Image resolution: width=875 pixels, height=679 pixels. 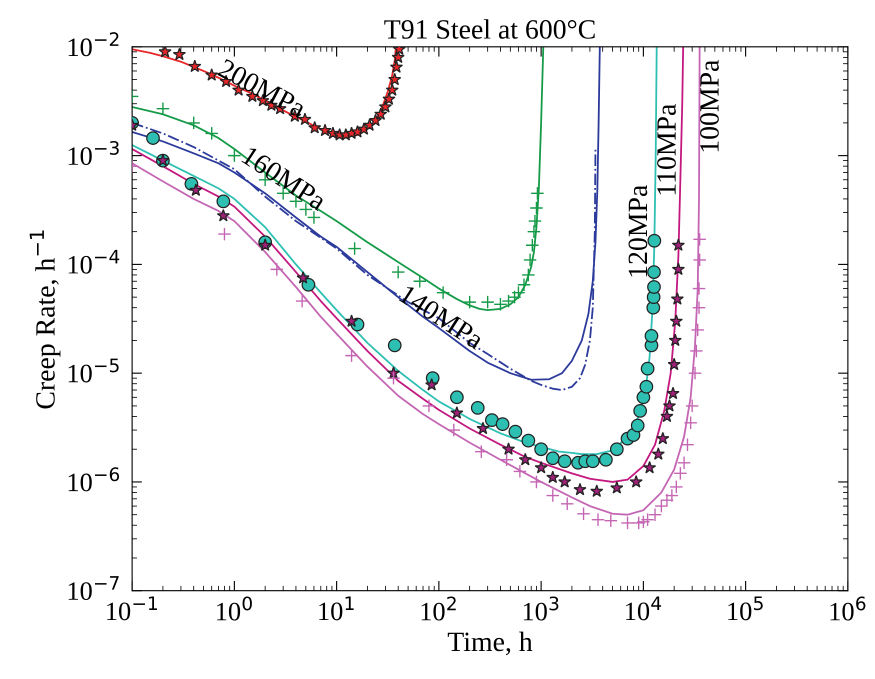 What do you see at coordinates (541, 608) in the screenshot?
I see `x-tick-label: 10$^{3}$` at bounding box center [541, 608].